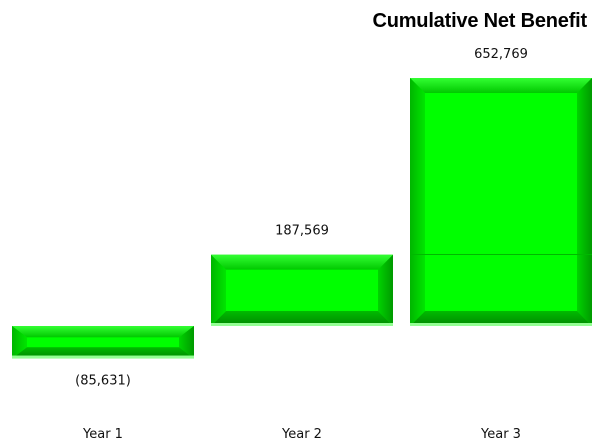  Describe the element at coordinates (501, 85) in the screenshot. I see `bar-3-top-bevel` at that location.